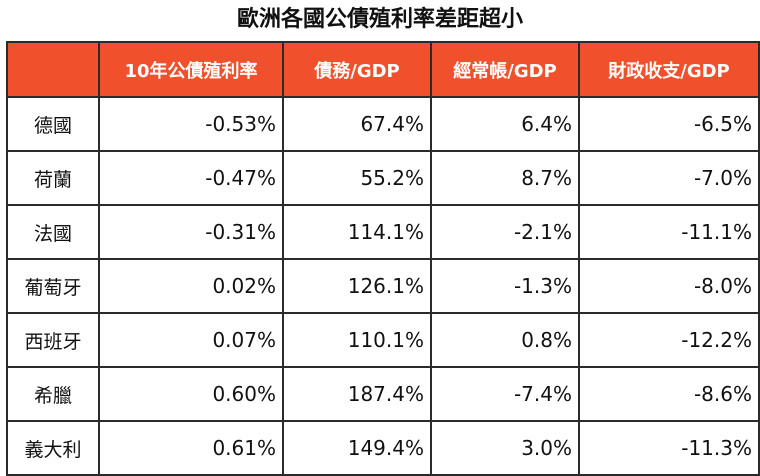  I want to click on fiscal-cell: -8.6%, so click(669, 394).